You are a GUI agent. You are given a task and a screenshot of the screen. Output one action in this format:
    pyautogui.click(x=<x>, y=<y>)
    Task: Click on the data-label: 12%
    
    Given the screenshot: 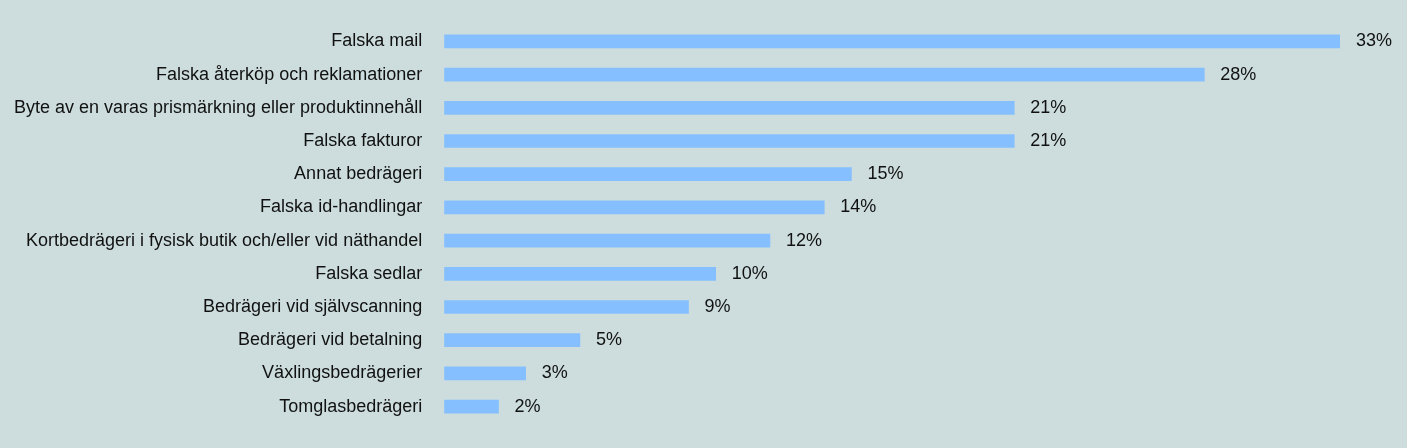 What is the action you would take?
    pyautogui.click(x=803, y=239)
    